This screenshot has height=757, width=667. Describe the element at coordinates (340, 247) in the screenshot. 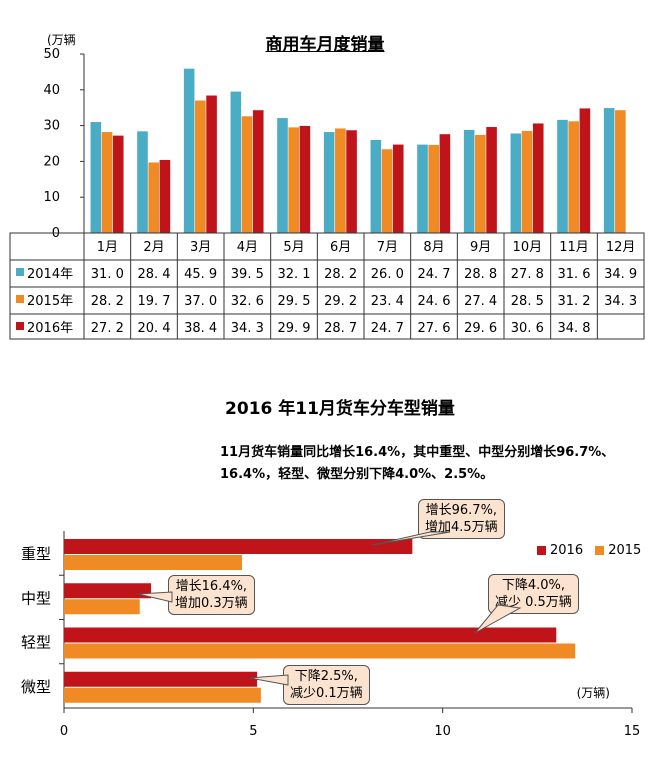

I see `chart1-x-tick-label: 6月` at that location.